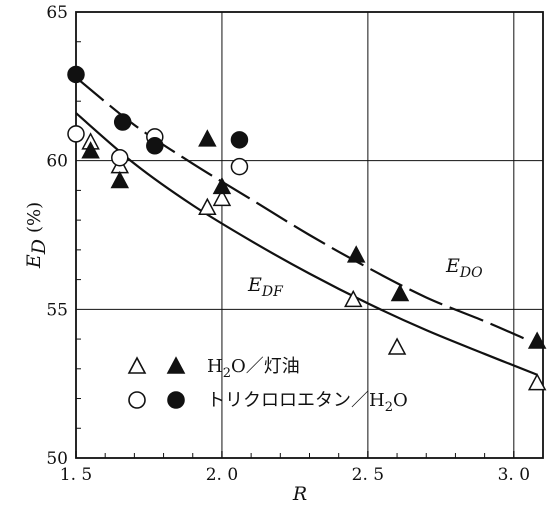  I want to click on x-tick-label: 1. 5, so click(76, 475).